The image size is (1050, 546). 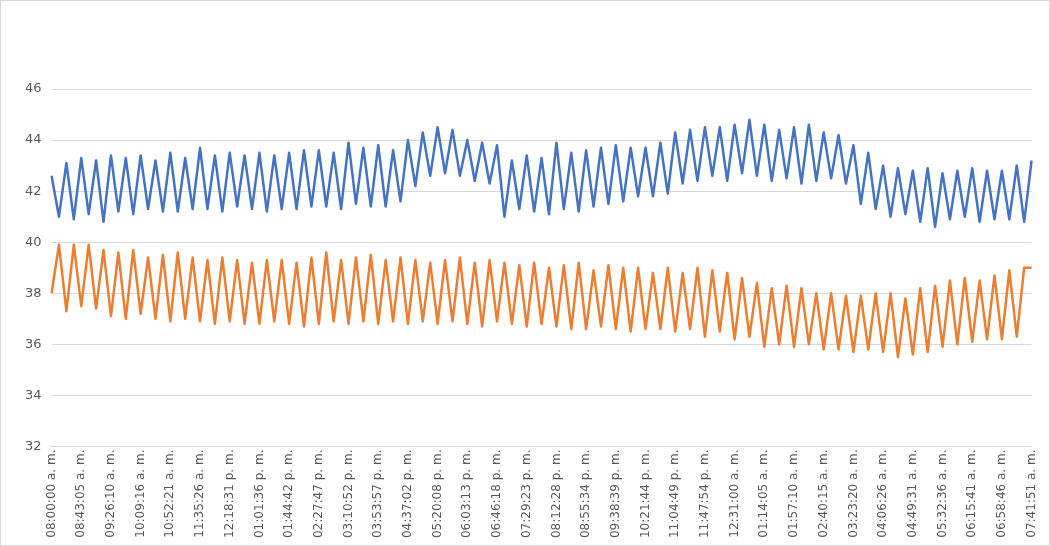 What do you see at coordinates (614, 494) in the screenshot?
I see `x-tick-label: 09:38:39 p. m.` at bounding box center [614, 494].